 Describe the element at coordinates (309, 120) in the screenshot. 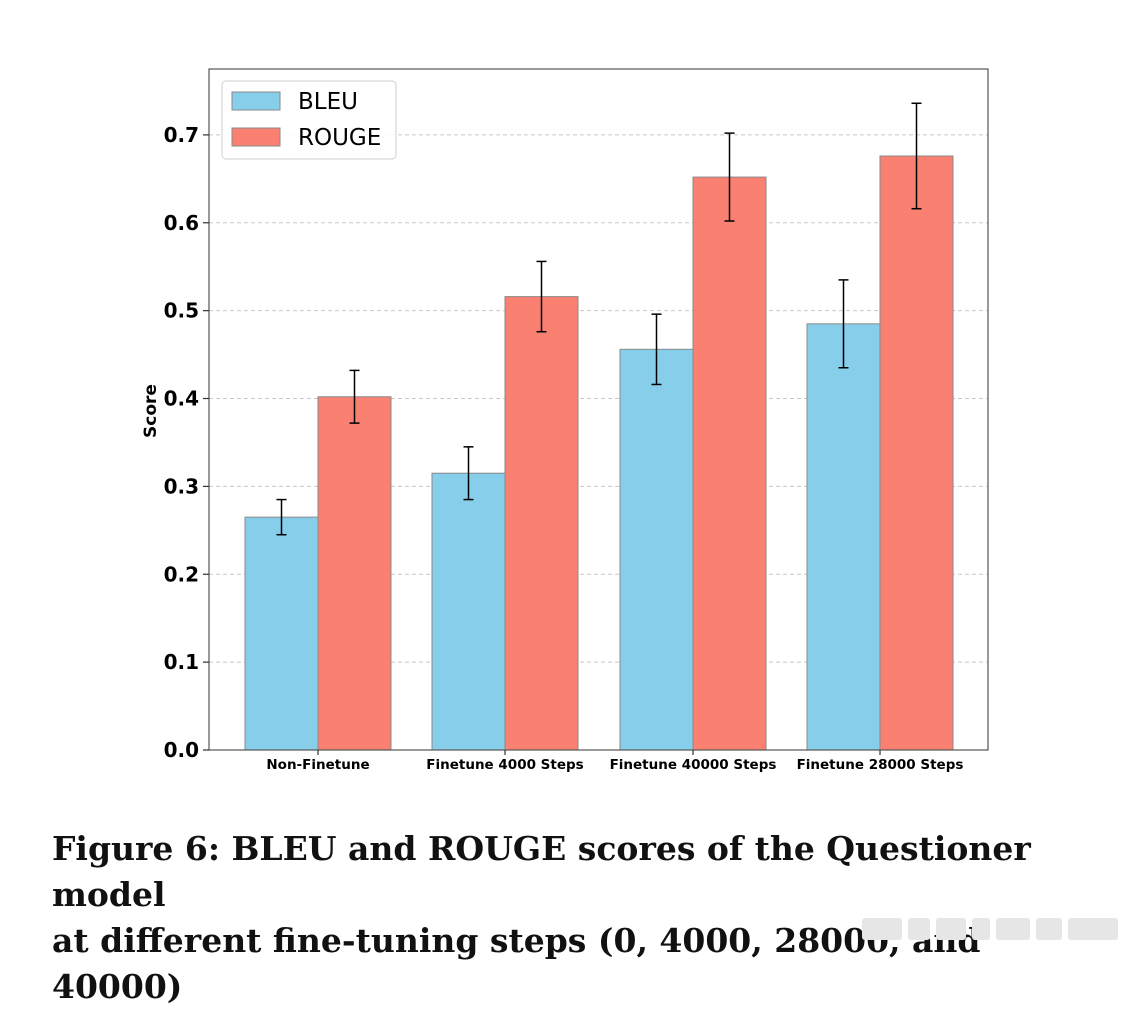

I see `legend: BLEU ROUGE` at that location.